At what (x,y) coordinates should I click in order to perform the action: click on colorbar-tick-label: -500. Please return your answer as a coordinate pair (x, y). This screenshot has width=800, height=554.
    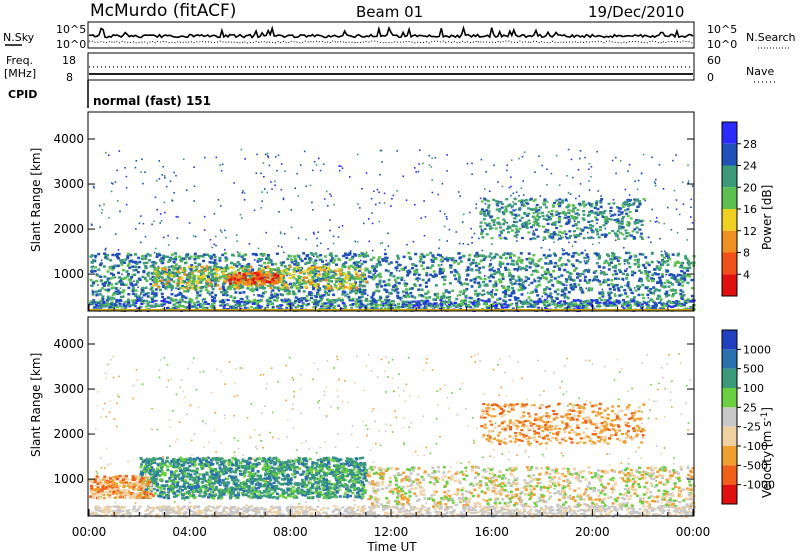
    Looking at the image, I should click on (755, 465).